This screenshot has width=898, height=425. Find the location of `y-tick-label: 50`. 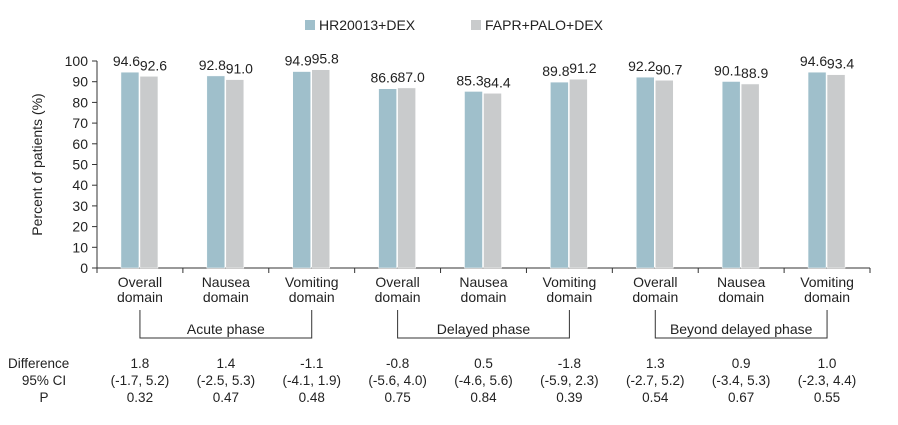

y-tick-label: 50 is located at coordinates (80, 165).